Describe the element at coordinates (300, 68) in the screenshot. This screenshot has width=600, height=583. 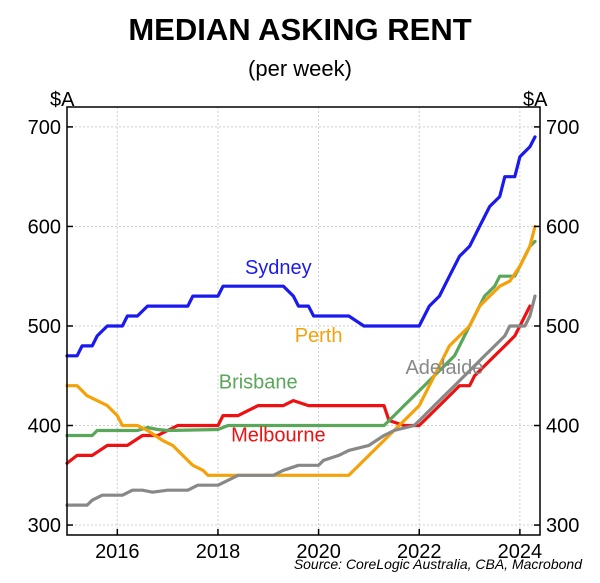
I see `chart-subtitle: (per week)` at that location.